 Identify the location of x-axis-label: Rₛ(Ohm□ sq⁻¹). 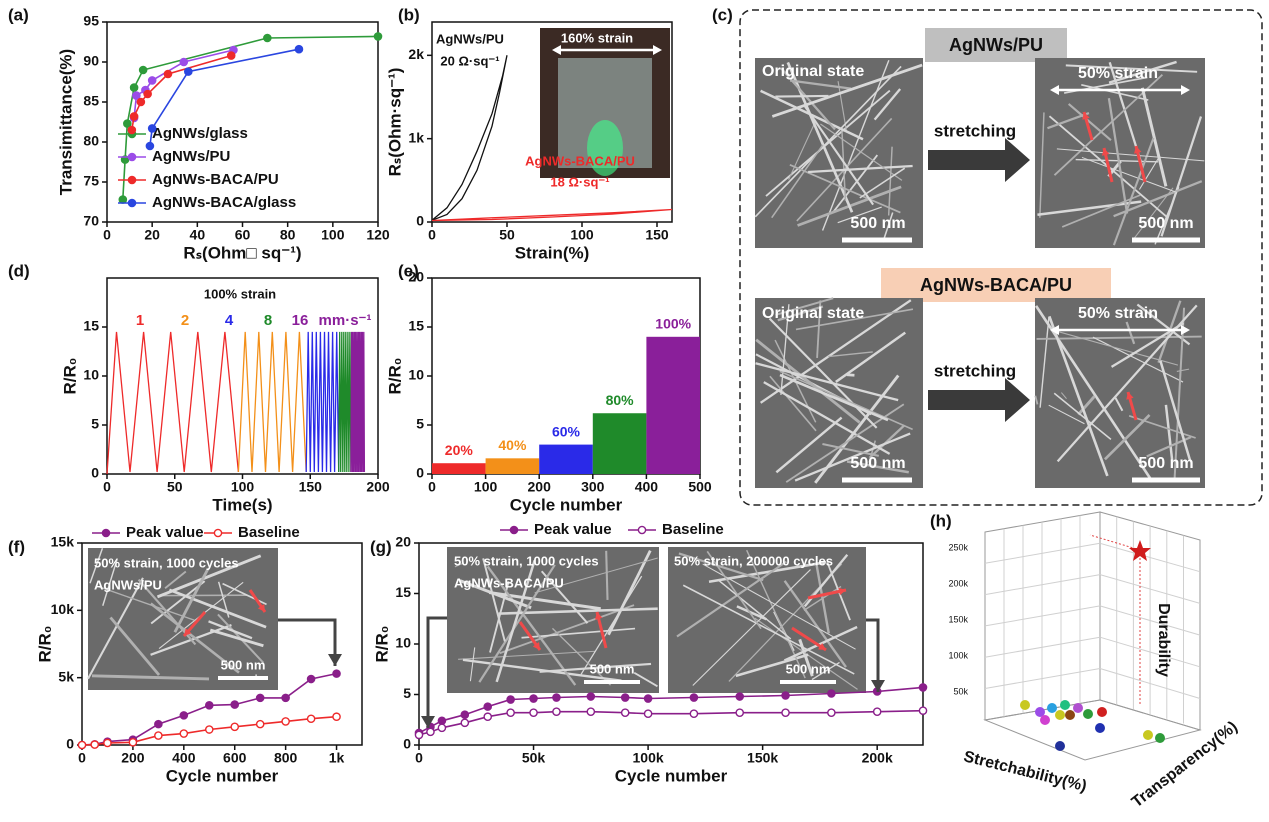
(242, 252).